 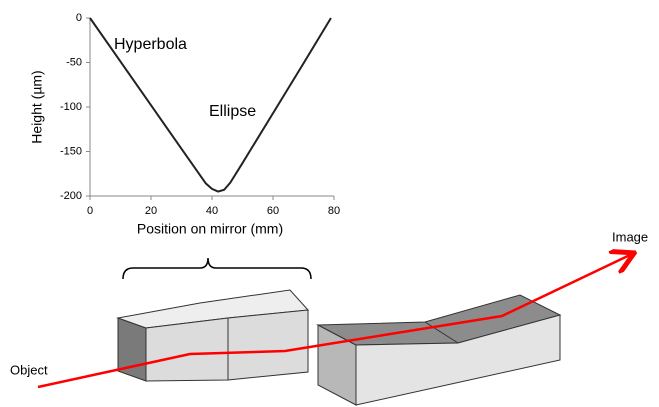 I want to click on block-seam, so click(x=441, y=332).